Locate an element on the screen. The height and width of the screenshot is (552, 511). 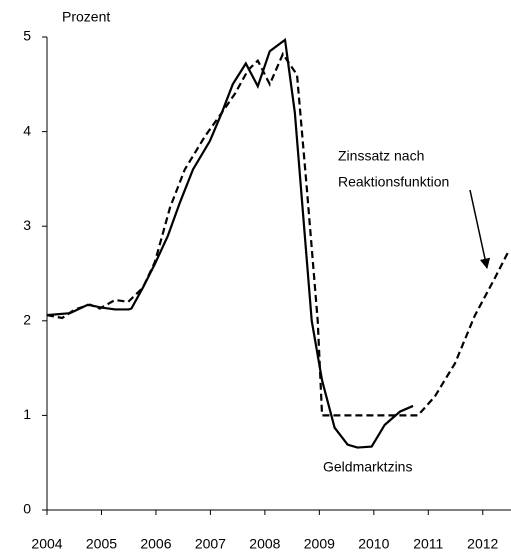
x-tick-label: 2010 is located at coordinates (373, 544).